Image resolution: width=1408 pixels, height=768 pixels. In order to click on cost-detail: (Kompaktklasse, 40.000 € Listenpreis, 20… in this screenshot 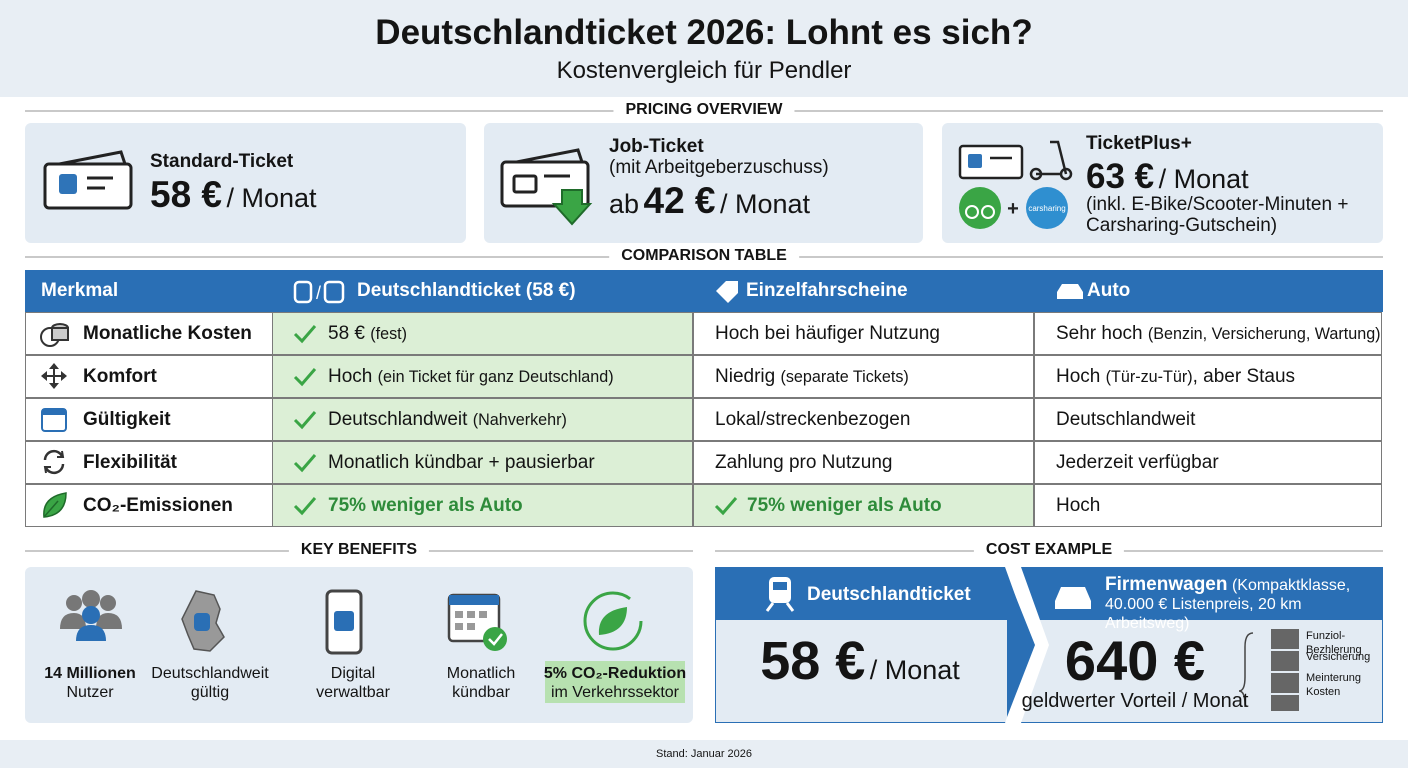, I will do `click(1228, 604)`.